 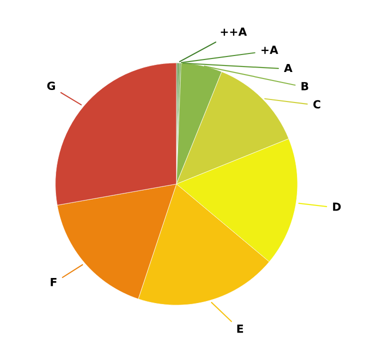 What do you see at coordinates (51, 86) in the screenshot?
I see `slice-label: G` at bounding box center [51, 86].